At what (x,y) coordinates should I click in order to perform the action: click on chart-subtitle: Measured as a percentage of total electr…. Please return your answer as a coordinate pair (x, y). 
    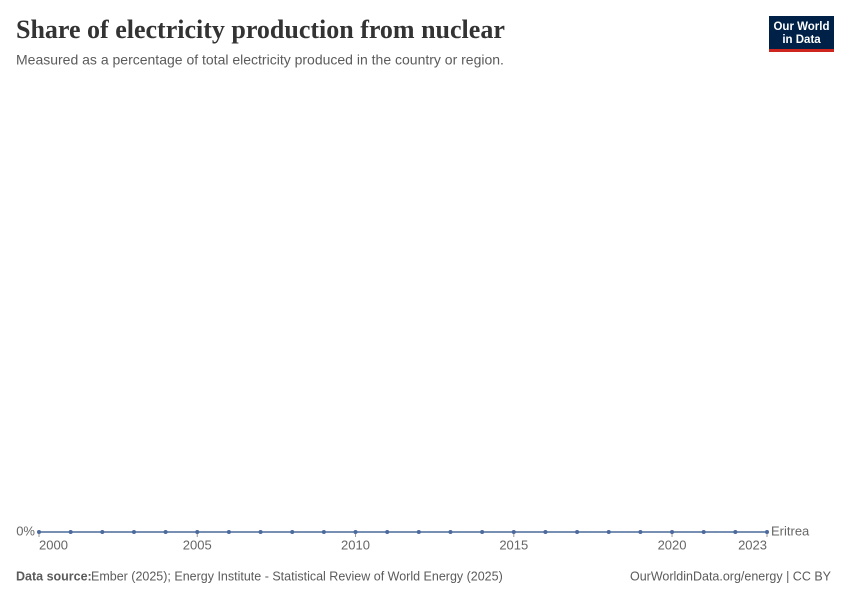
    Looking at the image, I should click on (260, 60).